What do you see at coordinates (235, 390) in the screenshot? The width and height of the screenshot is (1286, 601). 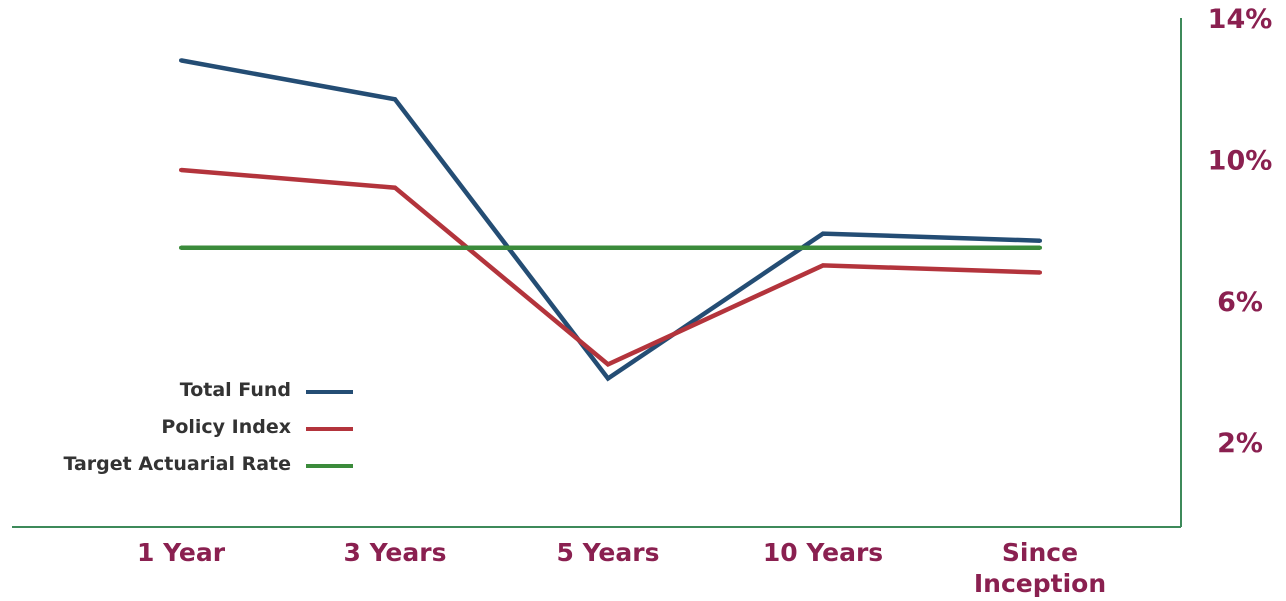 I see `legend-label-total-fund: Total Fund` at bounding box center [235, 390].